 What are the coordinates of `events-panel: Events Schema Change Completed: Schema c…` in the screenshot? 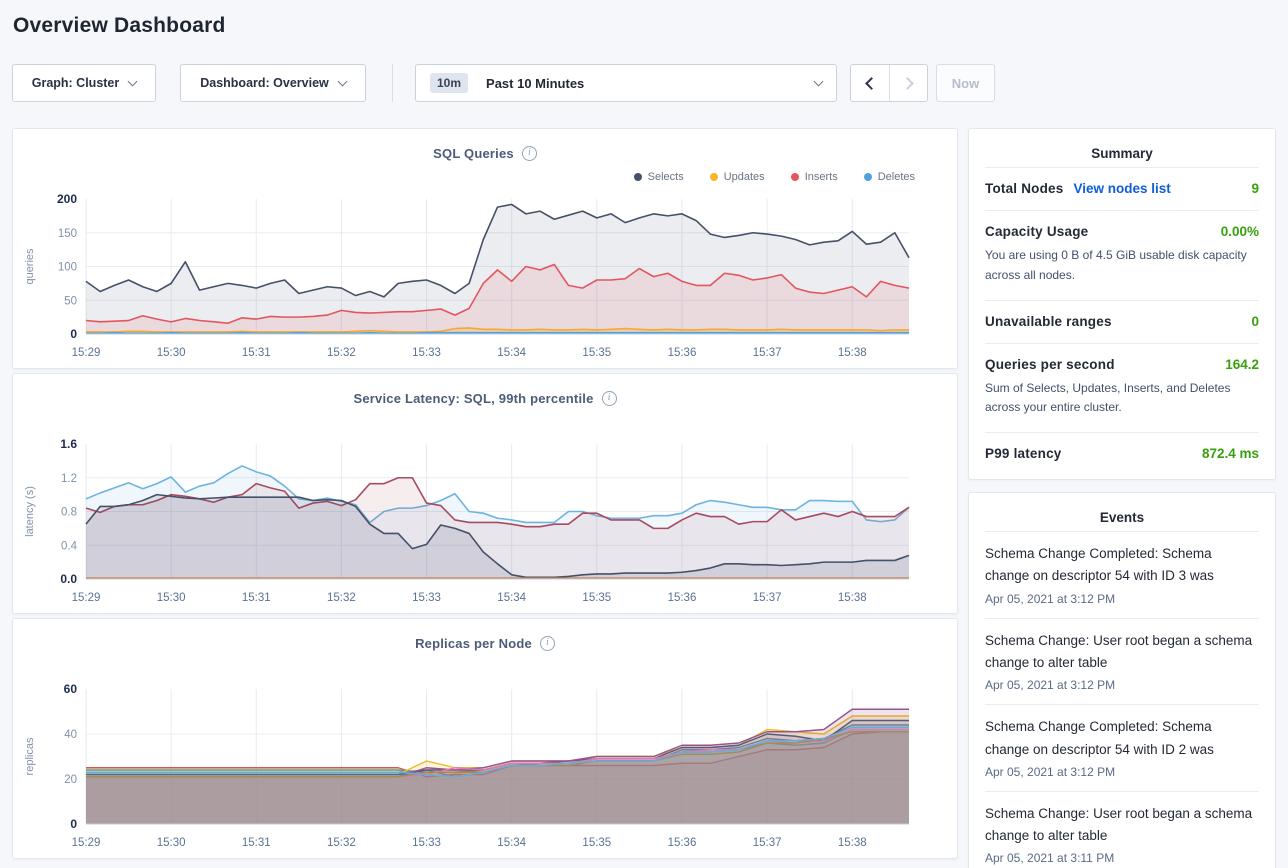 It's located at (1122, 680).